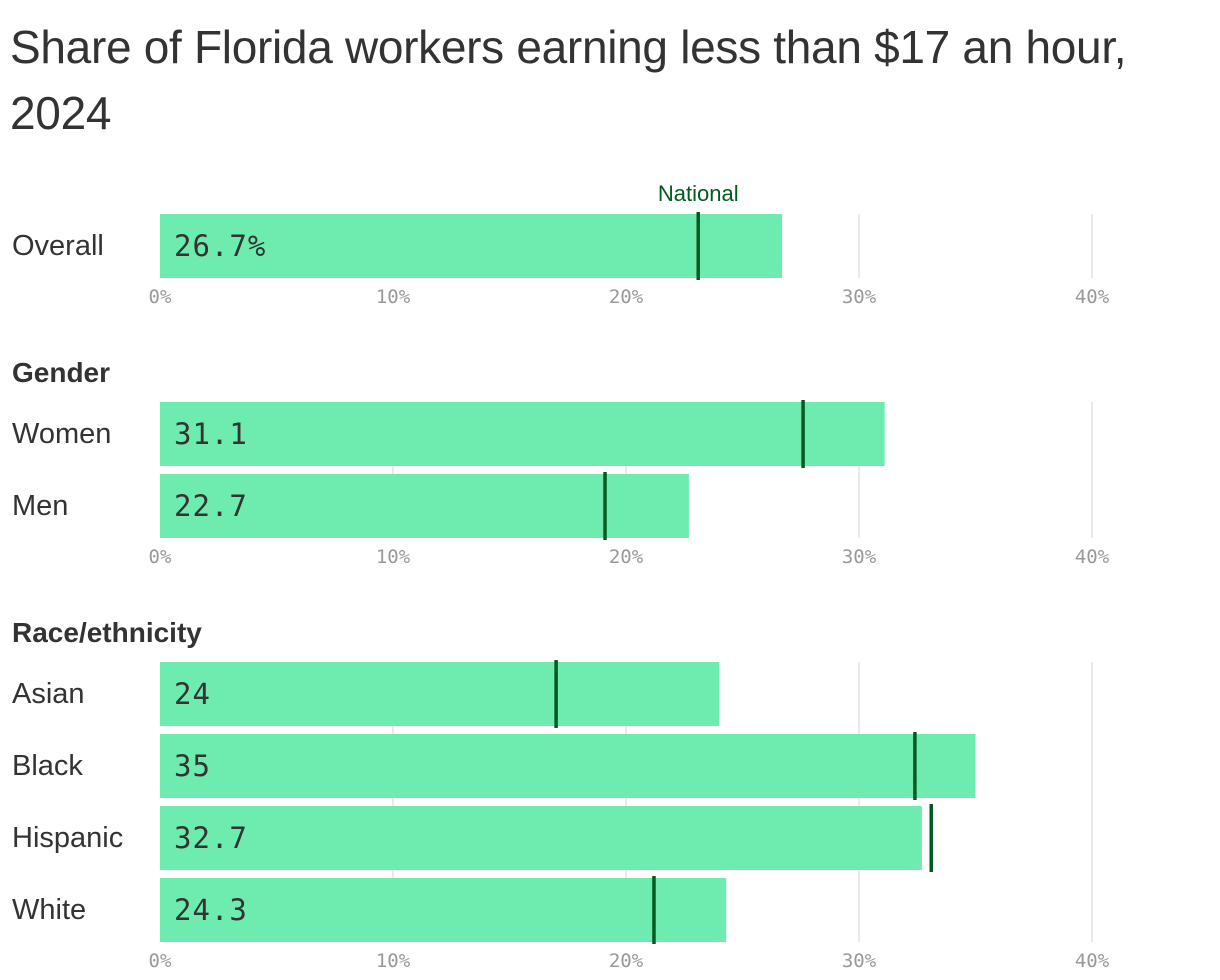  Describe the element at coordinates (220, 246) in the screenshot. I see `data-label: 26.7%` at that location.